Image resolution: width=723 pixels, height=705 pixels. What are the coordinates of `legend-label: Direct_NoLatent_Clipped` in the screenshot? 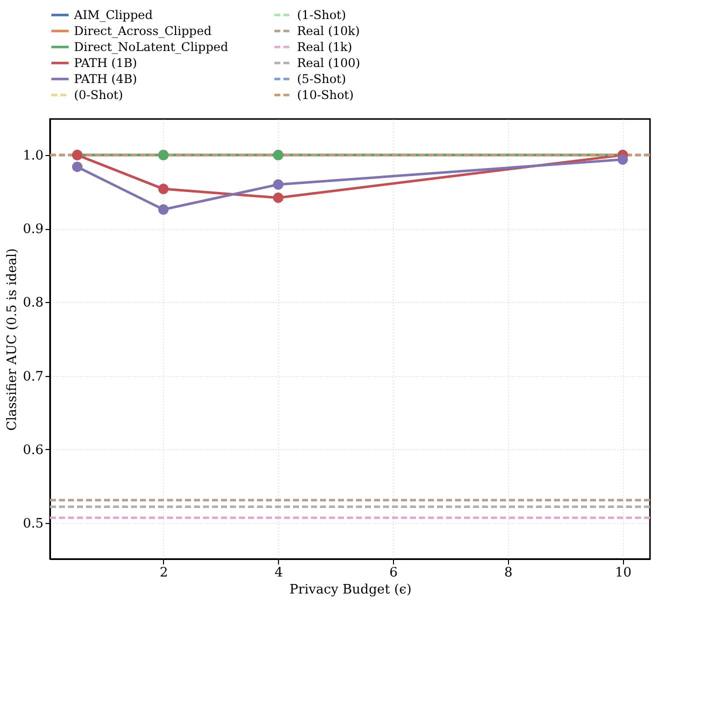 It's located at (151, 47).